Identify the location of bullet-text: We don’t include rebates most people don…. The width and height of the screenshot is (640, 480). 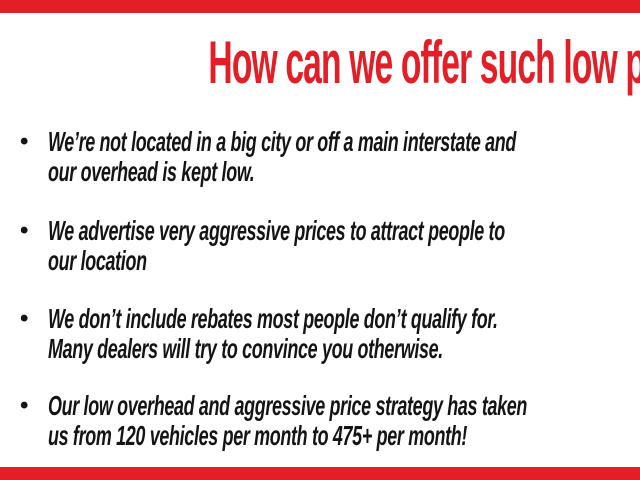
(273, 333).